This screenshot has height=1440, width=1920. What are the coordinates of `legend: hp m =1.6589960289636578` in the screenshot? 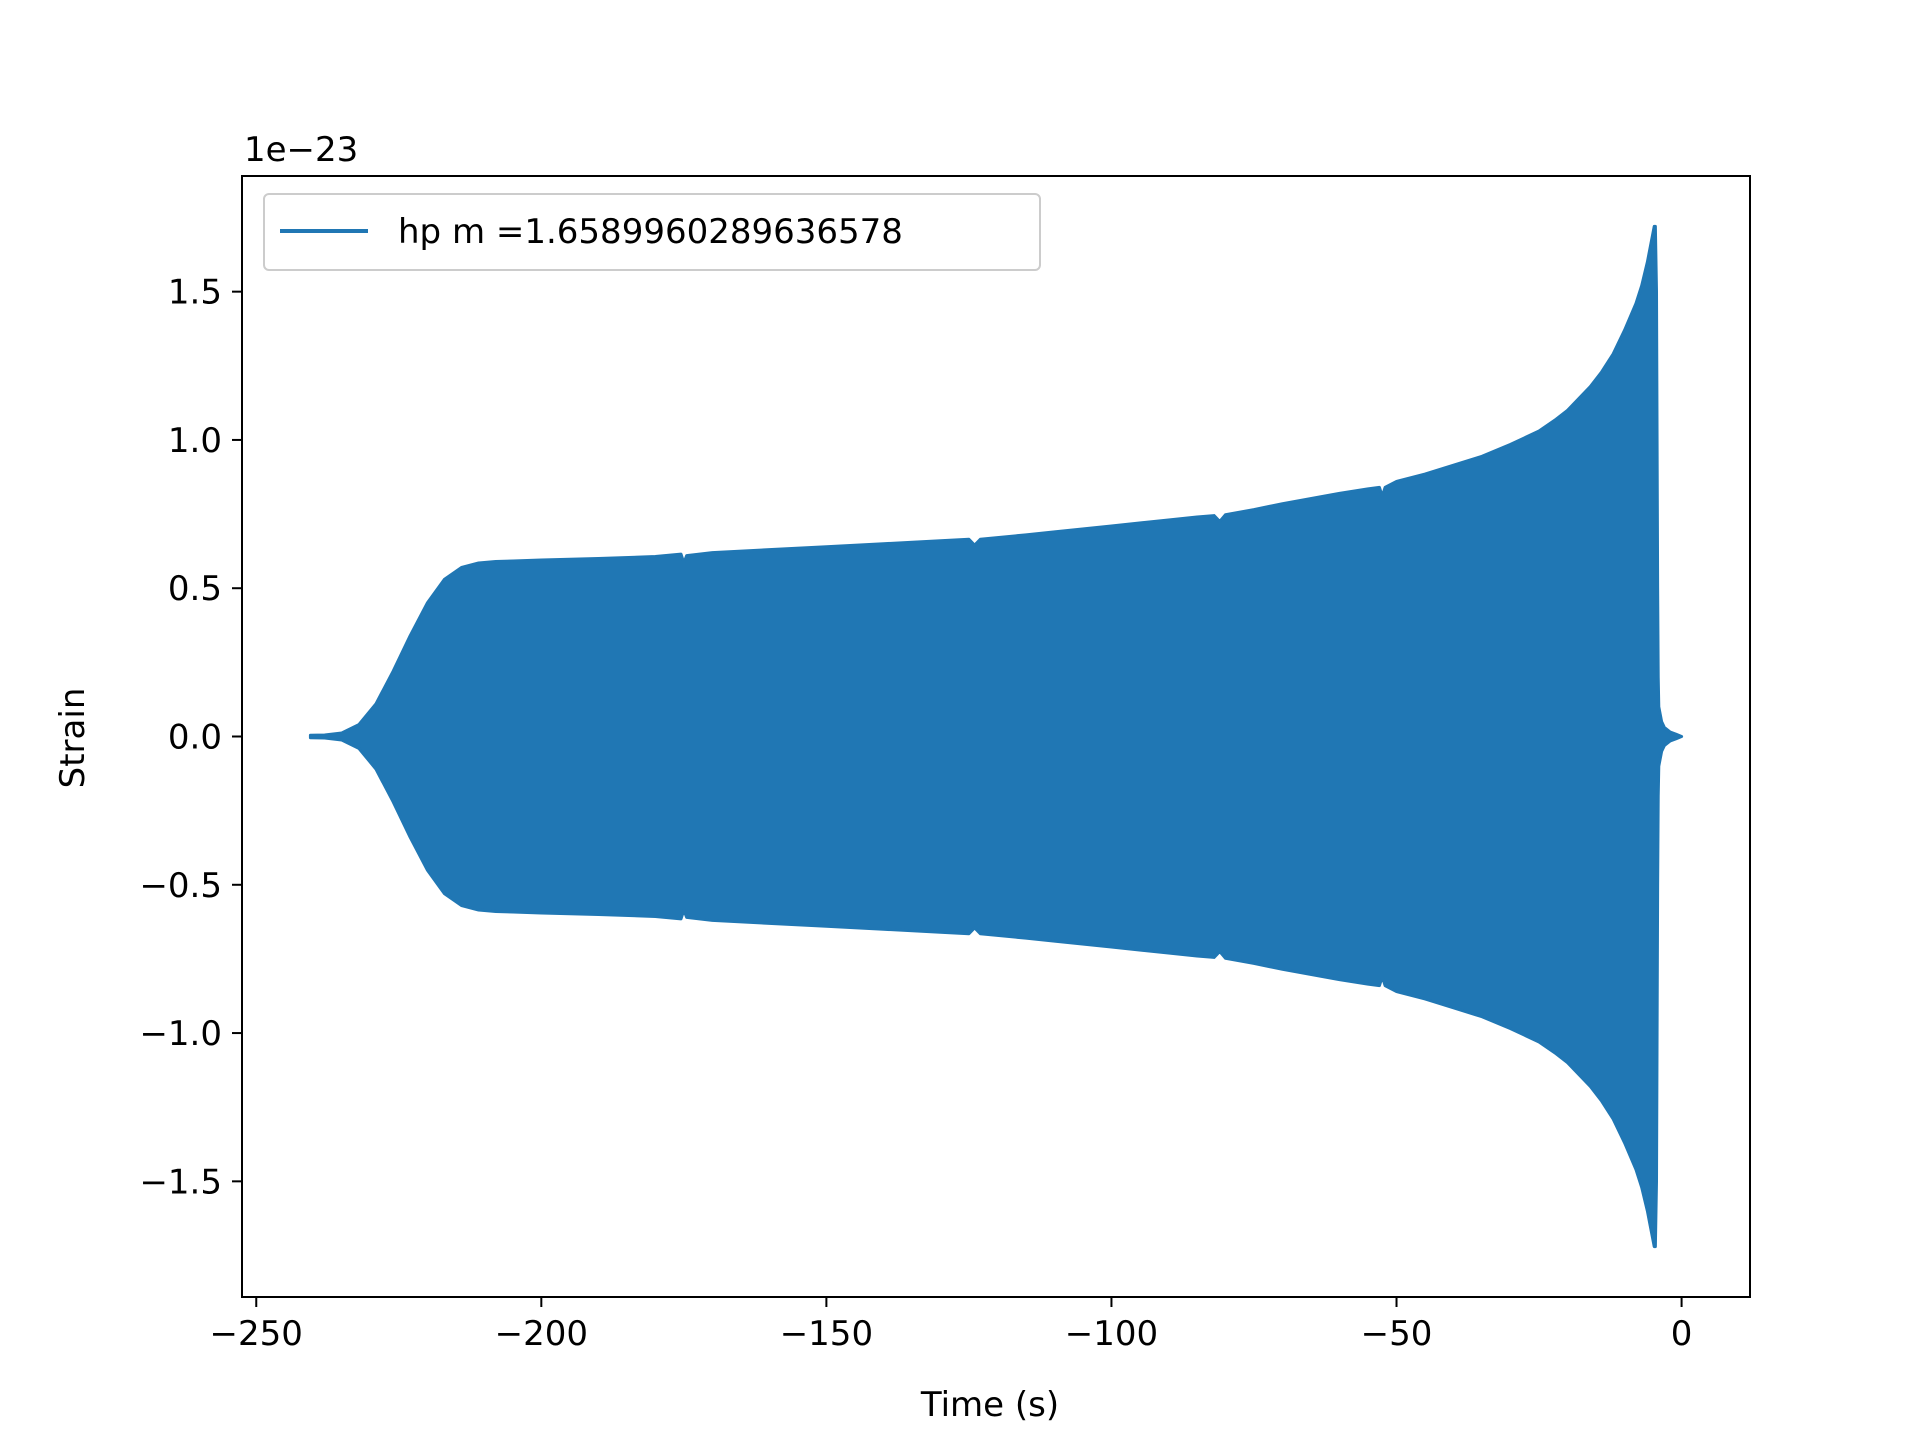 It's located at (652, 232).